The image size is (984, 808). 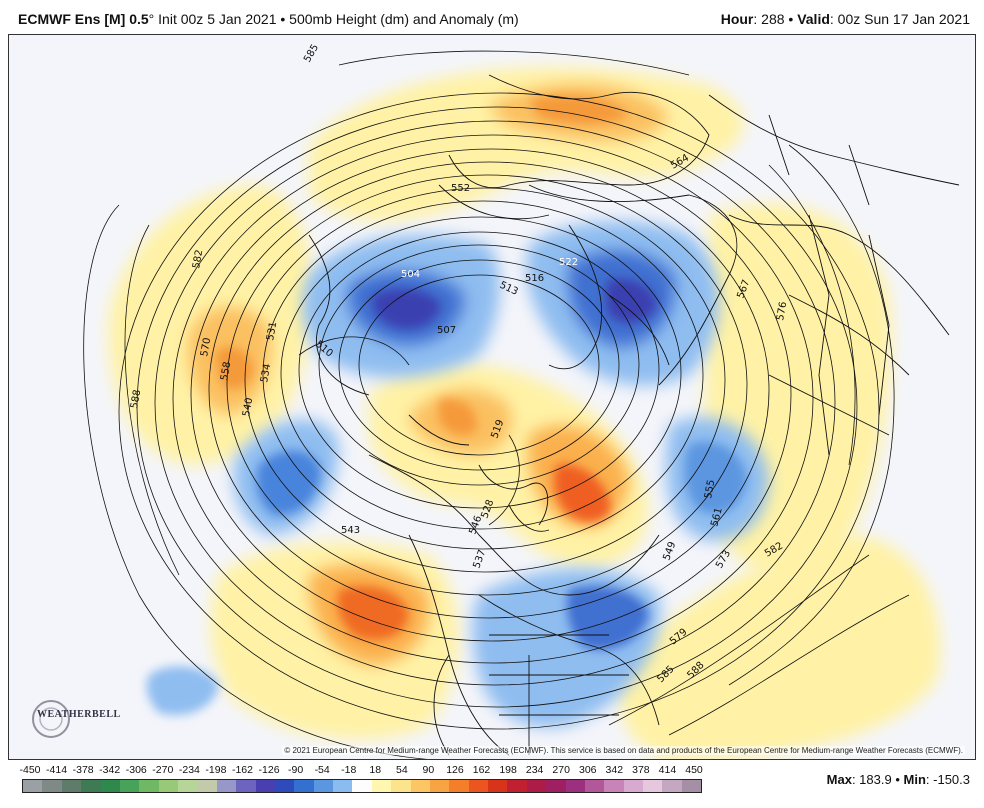 I want to click on hour-value: : 288, so click(x=769, y=19).